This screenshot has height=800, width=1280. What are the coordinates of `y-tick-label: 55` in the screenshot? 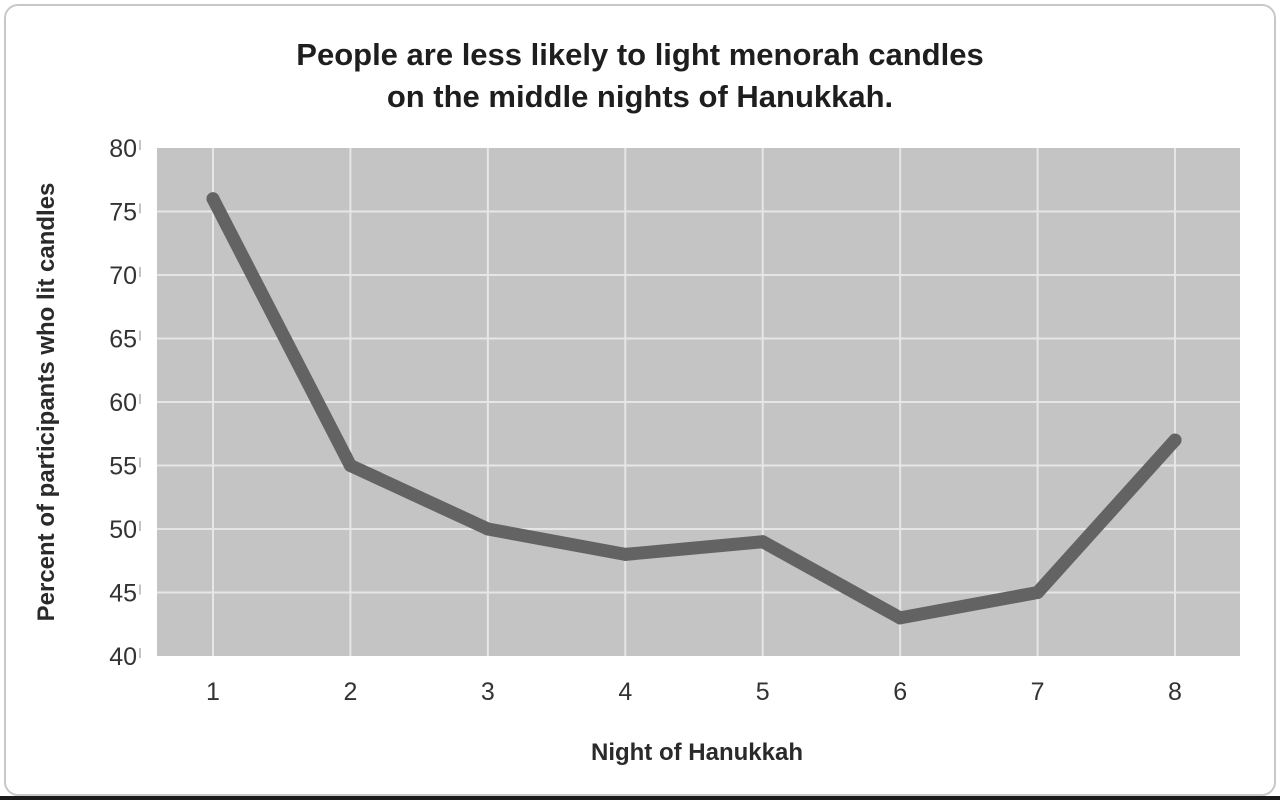 It's located at (123, 467).